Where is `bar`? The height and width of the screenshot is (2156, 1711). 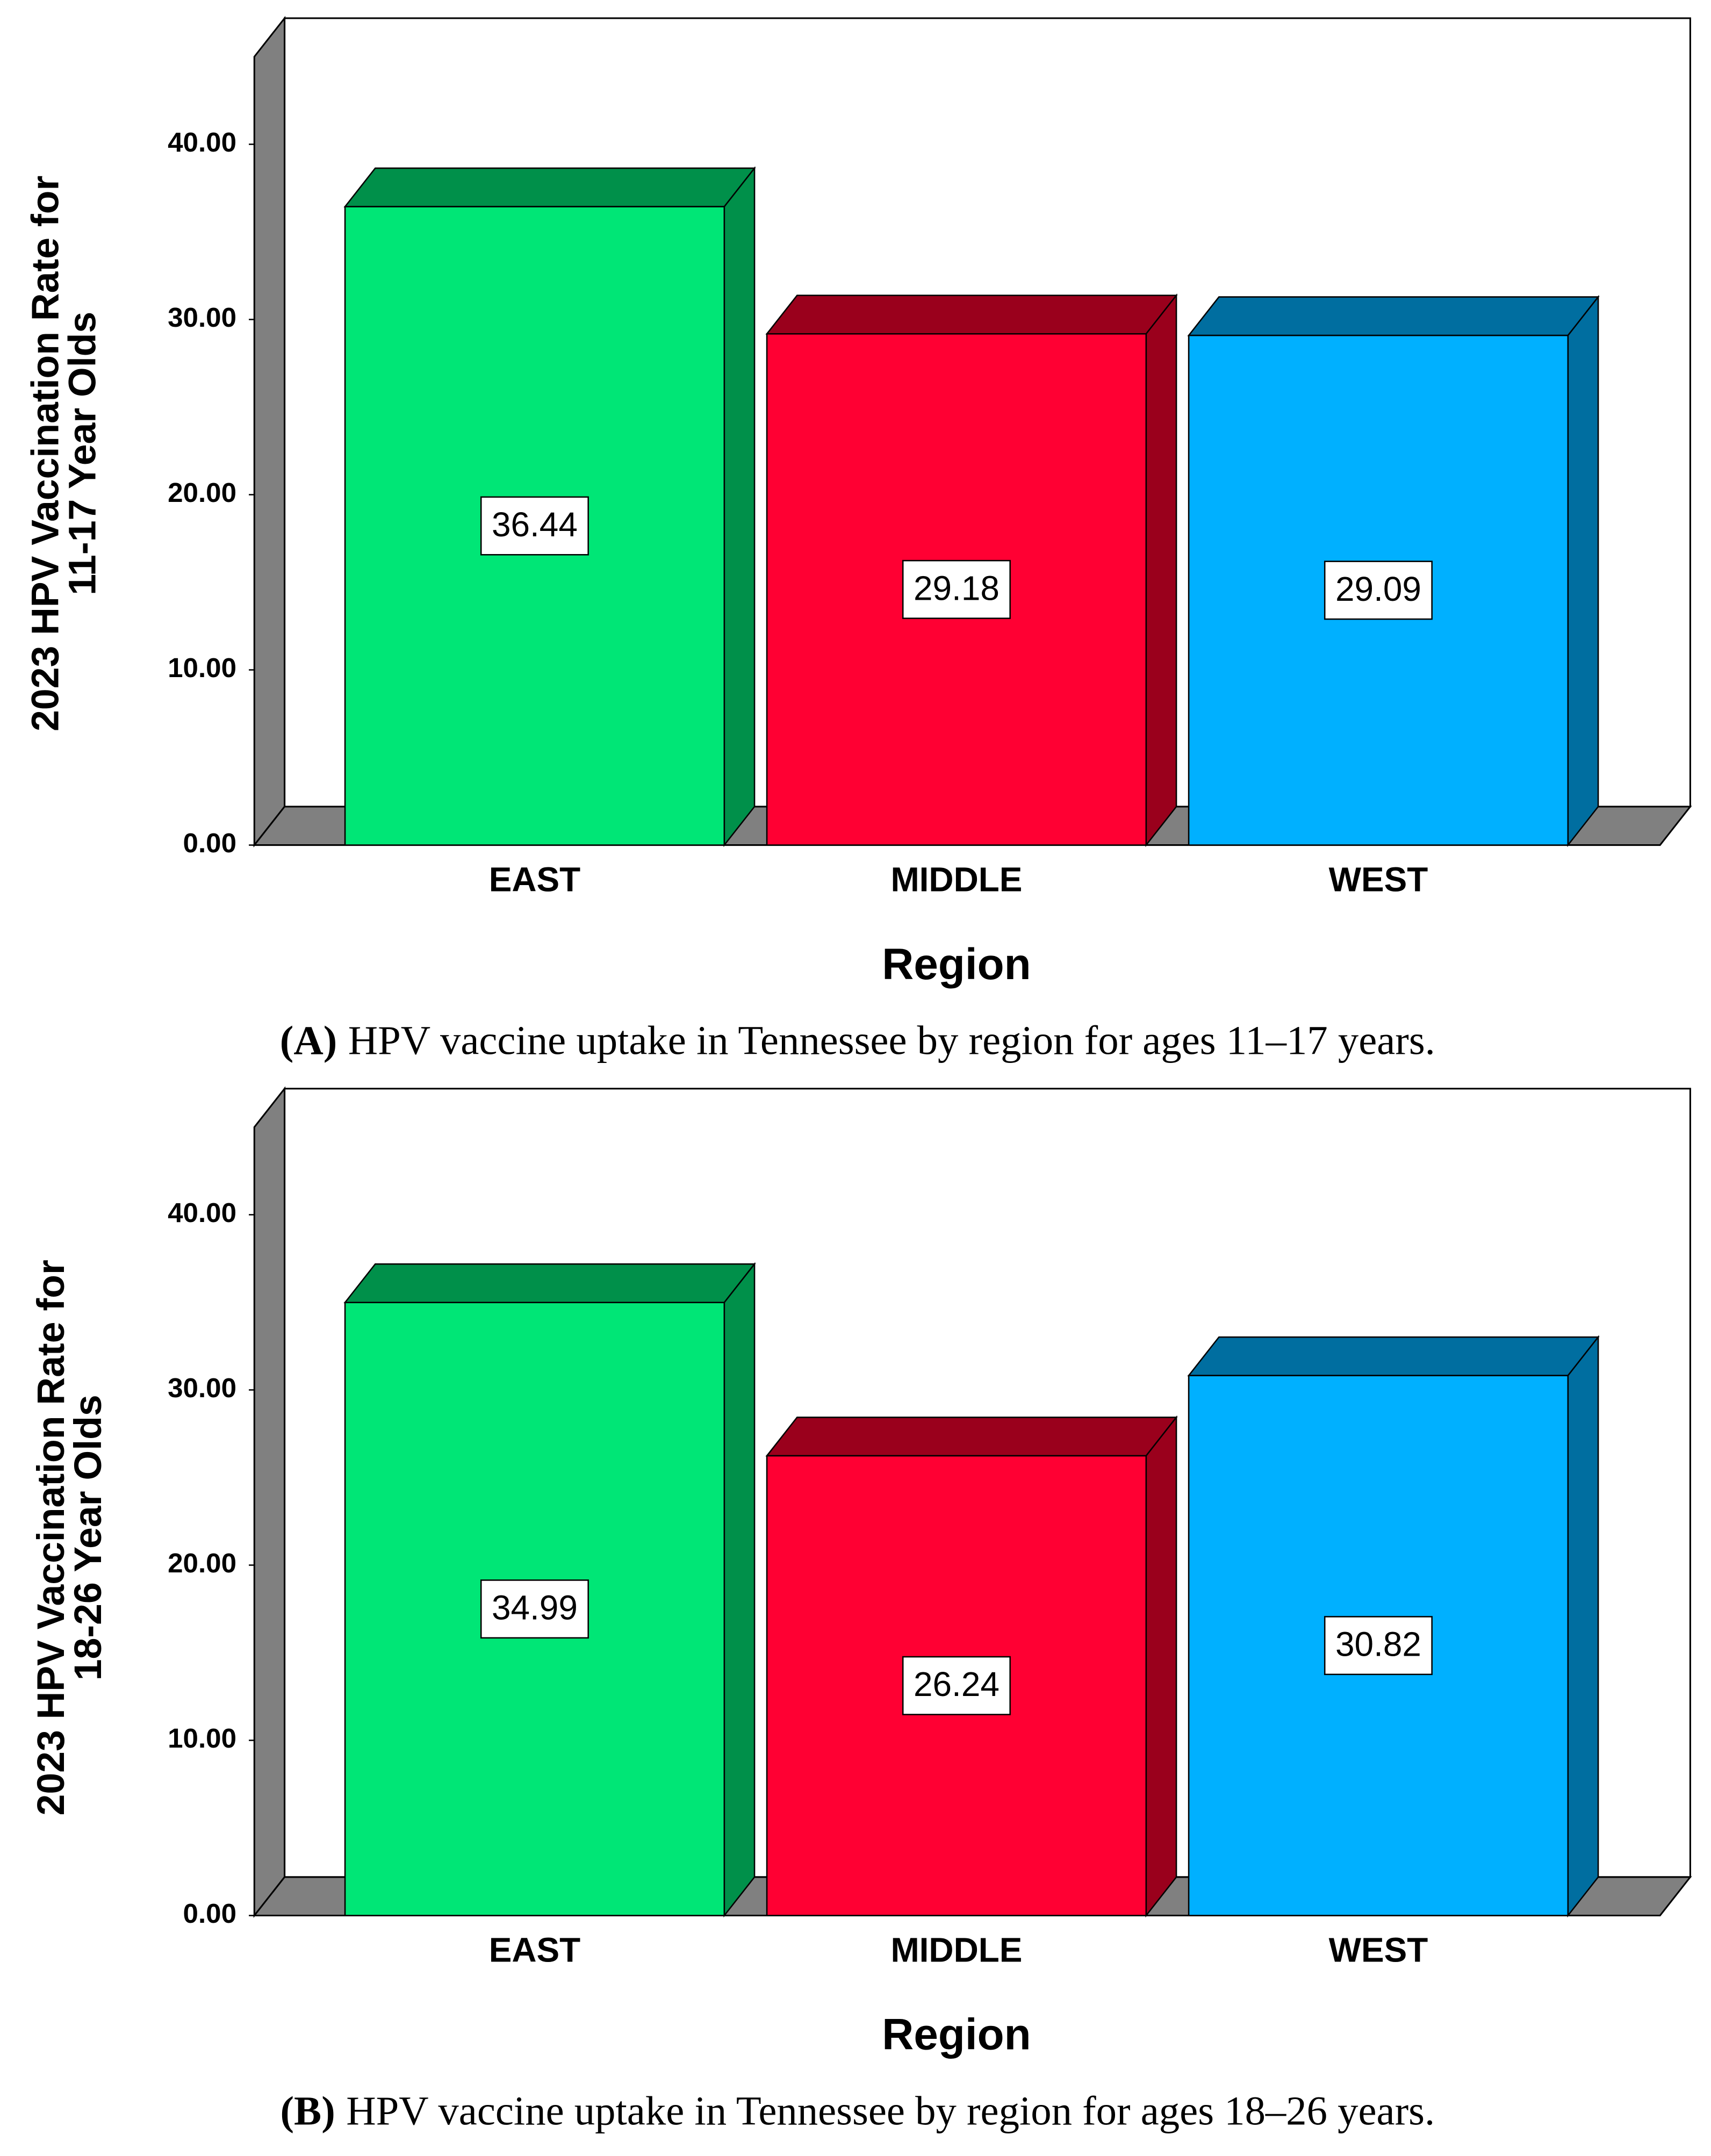
bar is located at coordinates (957, 589).